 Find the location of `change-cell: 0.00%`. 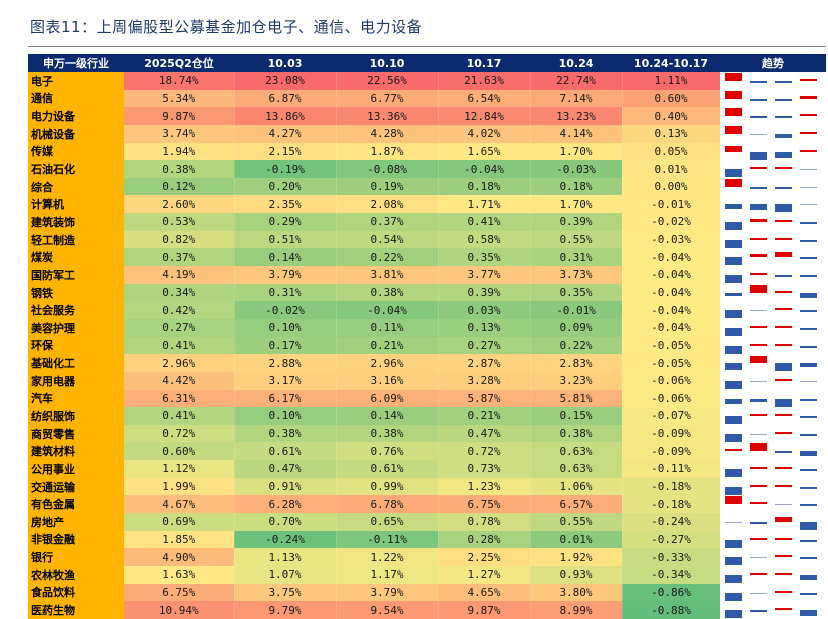

change-cell: 0.00% is located at coordinates (671, 186).